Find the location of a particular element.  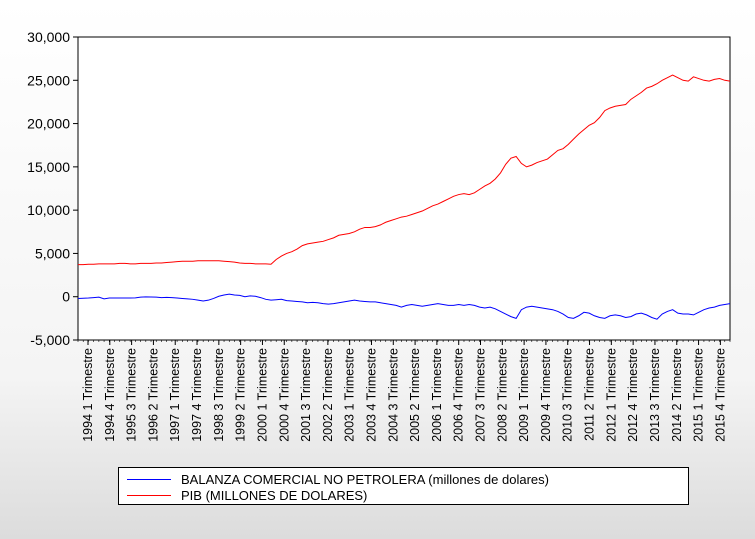

y-tick-label: 30,000 is located at coordinates (48, 37).